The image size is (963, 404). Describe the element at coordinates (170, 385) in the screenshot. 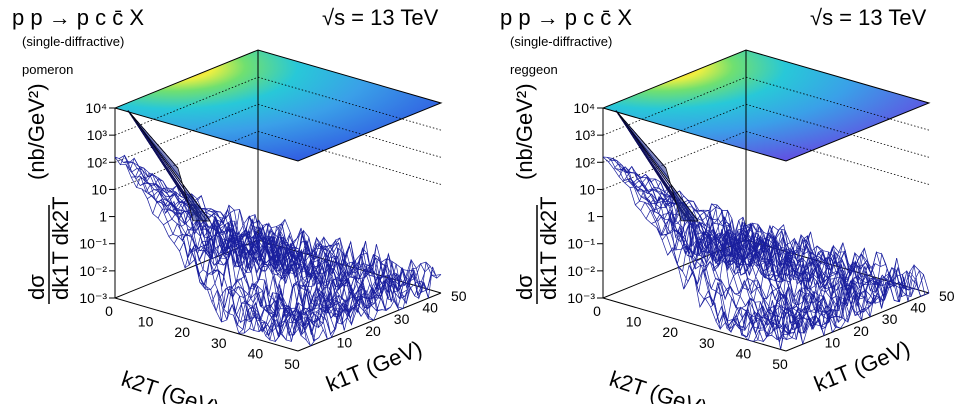

I see `k2t-axis-title: k2T (GeV)` at that location.